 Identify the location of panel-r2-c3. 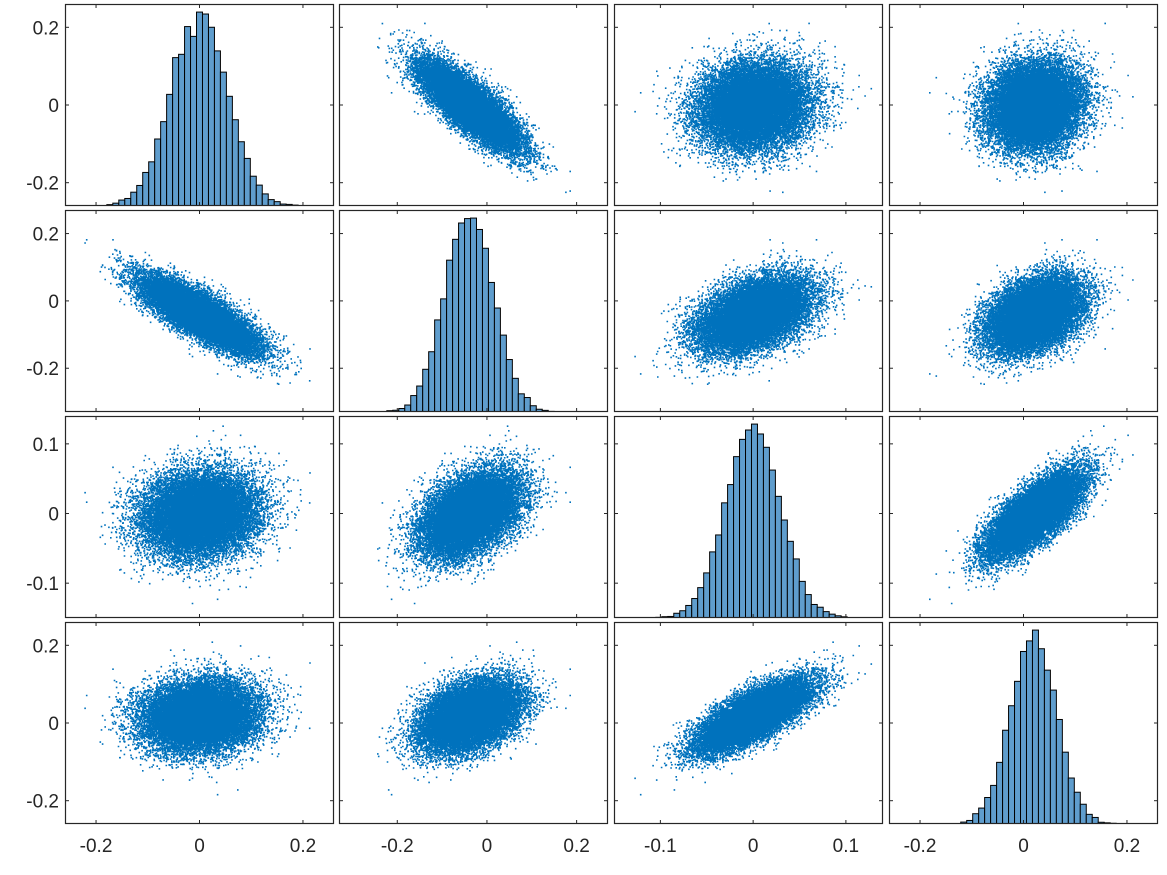
(748, 311).